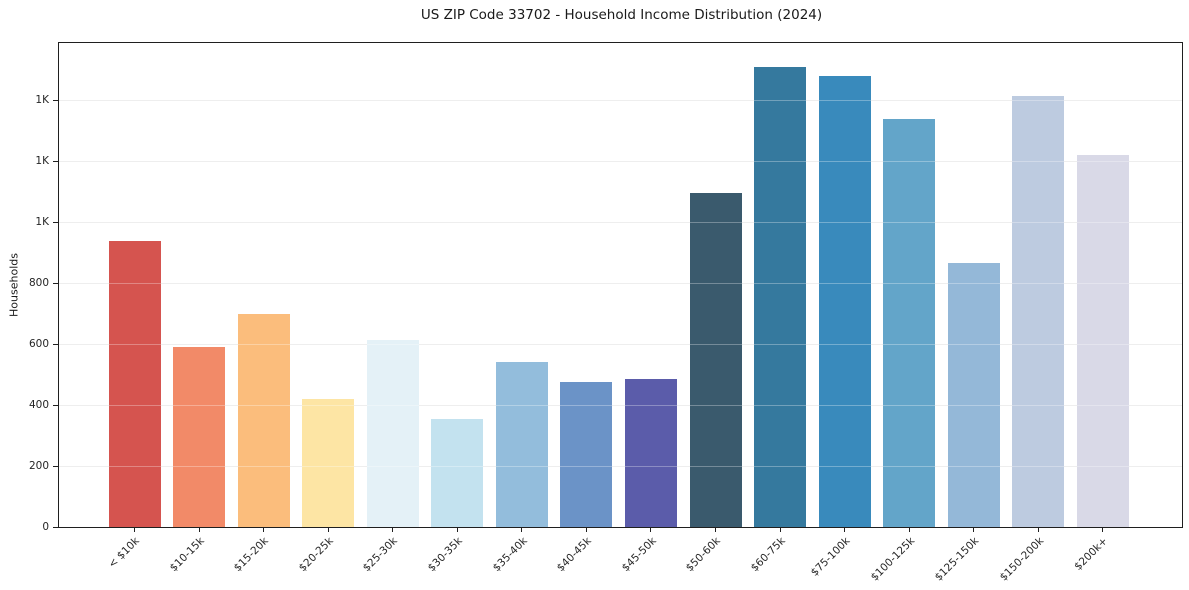  I want to click on x-tick-label-text: $25-30k, so click(381, 555).